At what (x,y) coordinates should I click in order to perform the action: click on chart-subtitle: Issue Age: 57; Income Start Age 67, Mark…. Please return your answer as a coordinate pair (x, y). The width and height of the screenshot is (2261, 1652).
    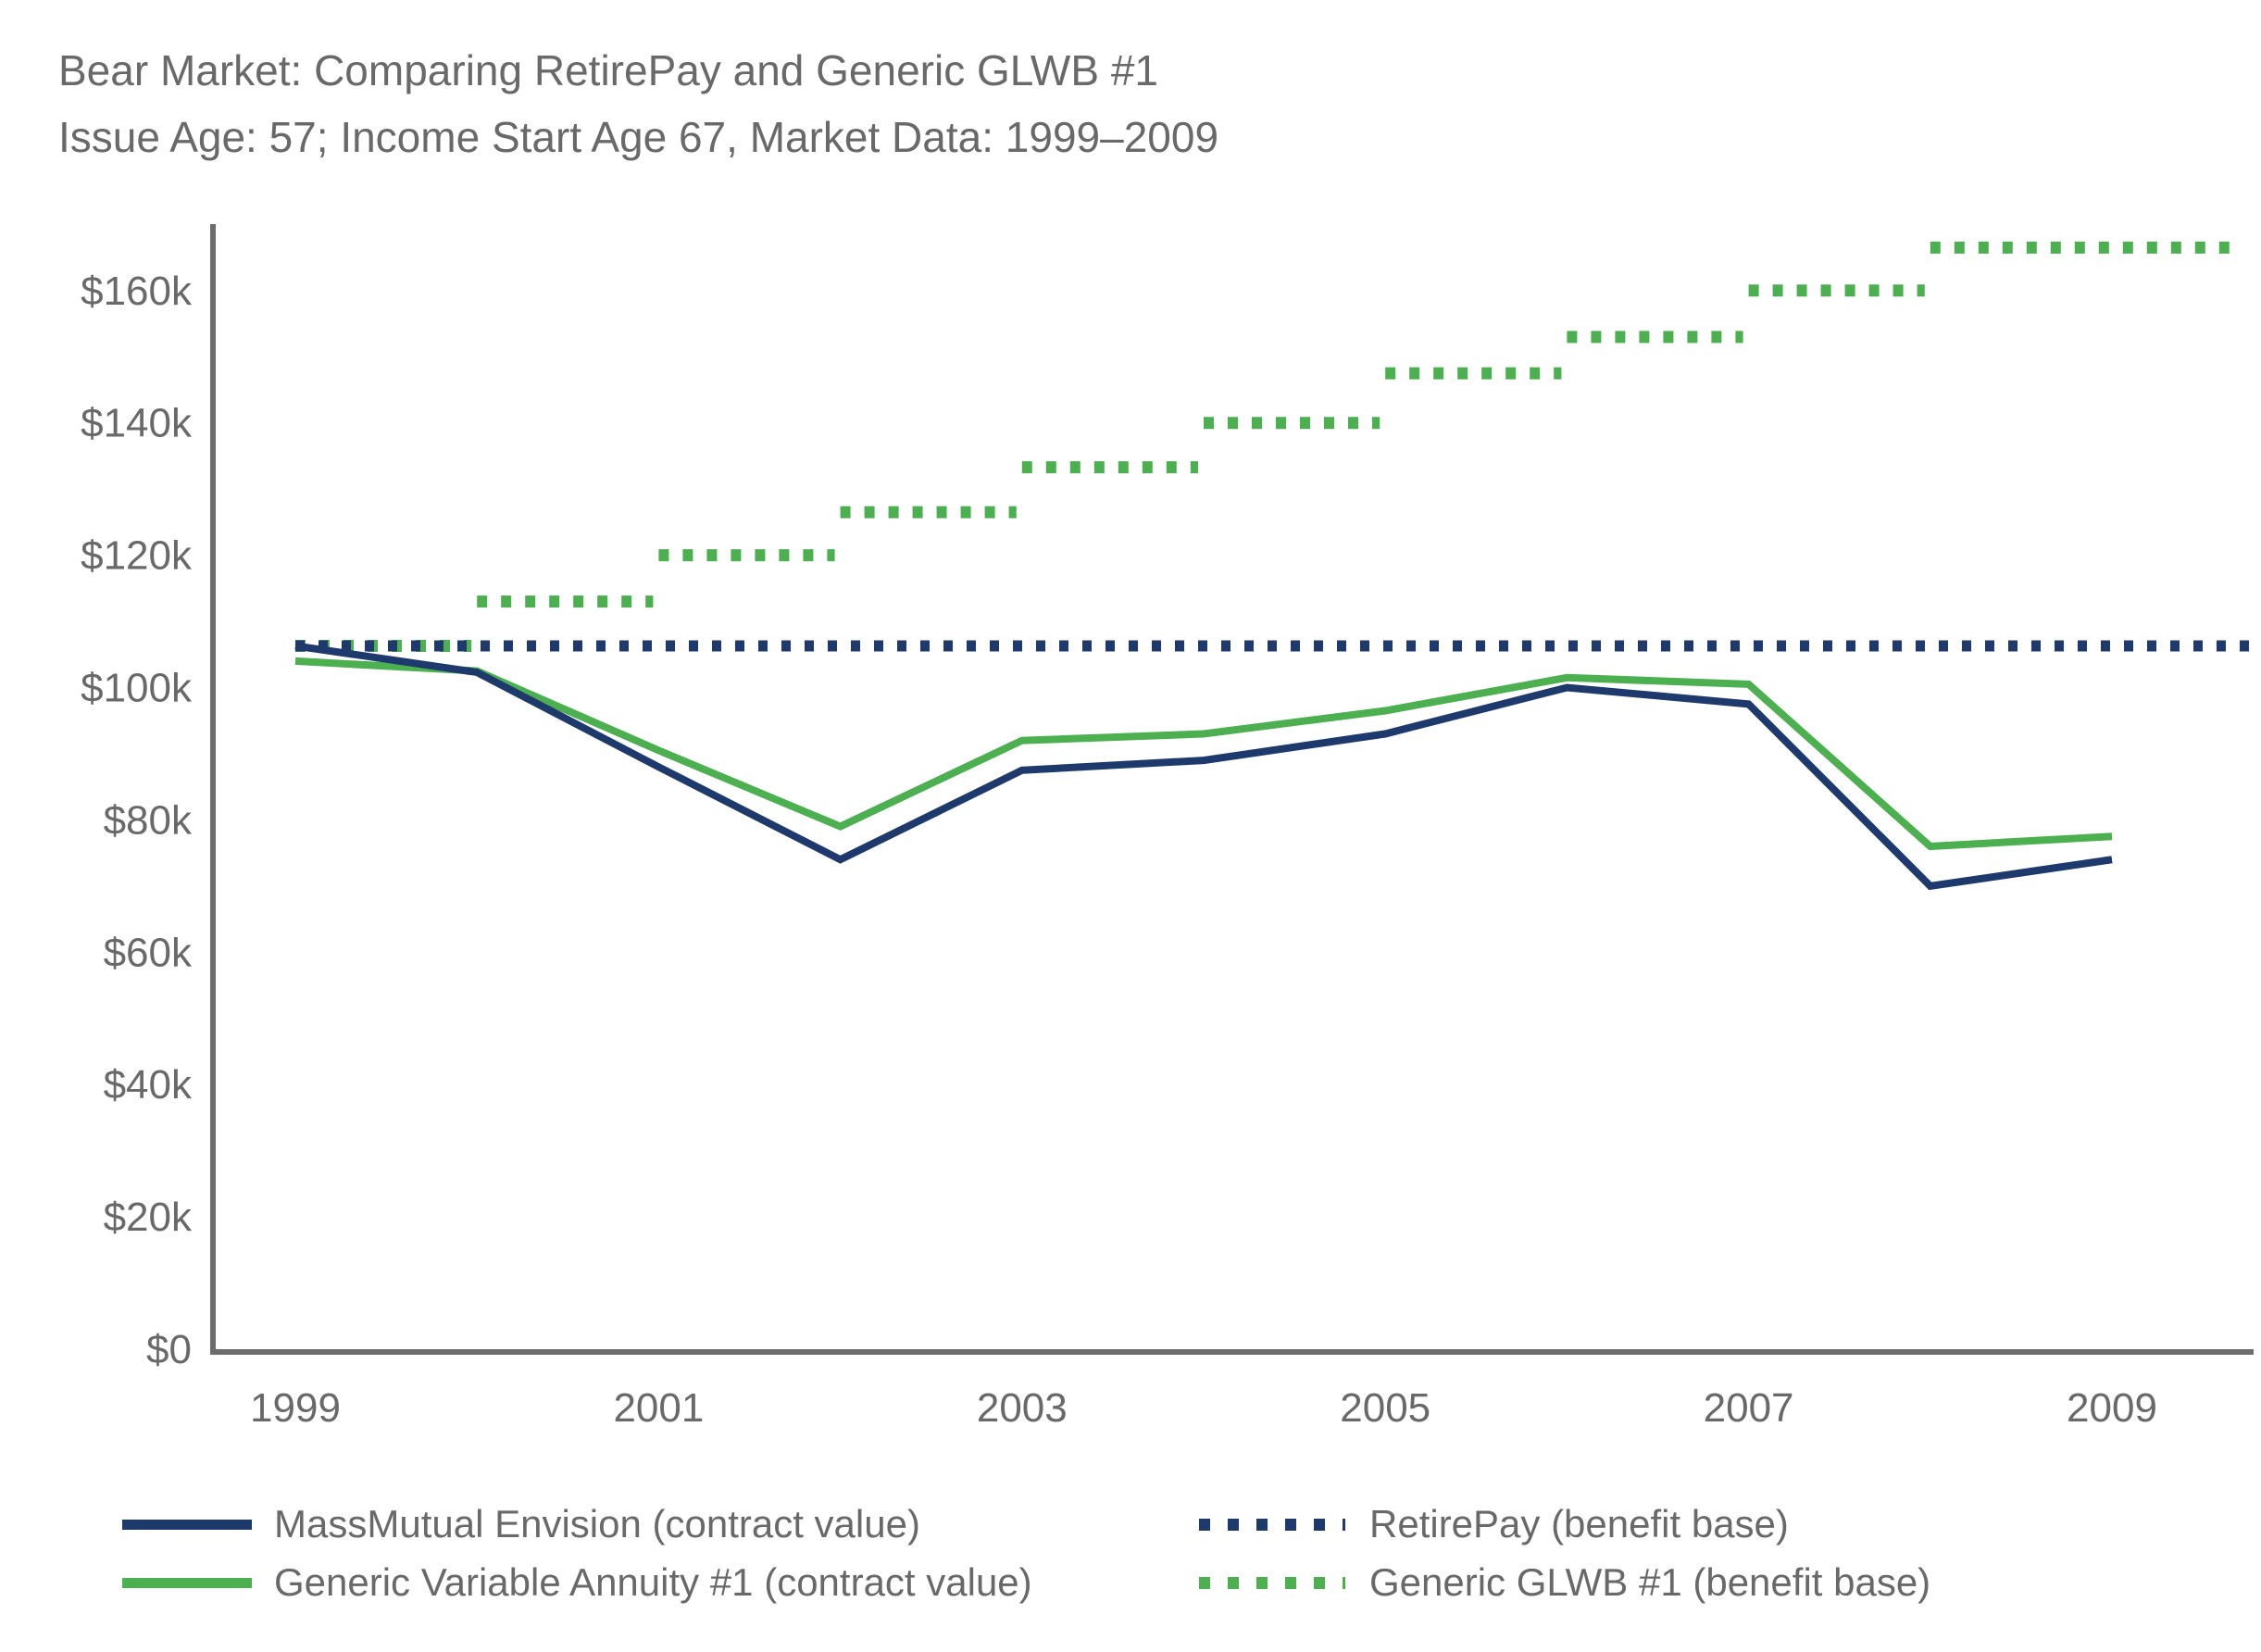
    Looking at the image, I should click on (638, 137).